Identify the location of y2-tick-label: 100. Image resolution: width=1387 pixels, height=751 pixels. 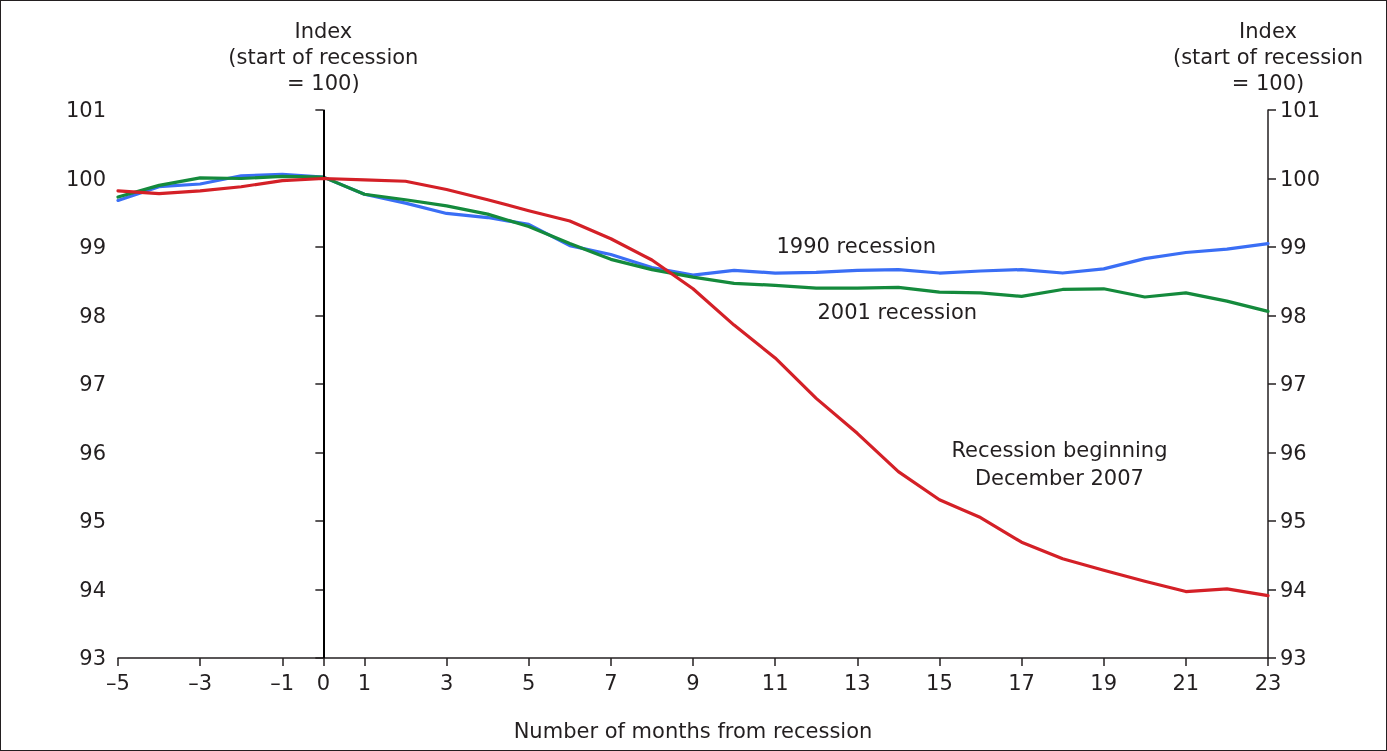
(1300, 178).